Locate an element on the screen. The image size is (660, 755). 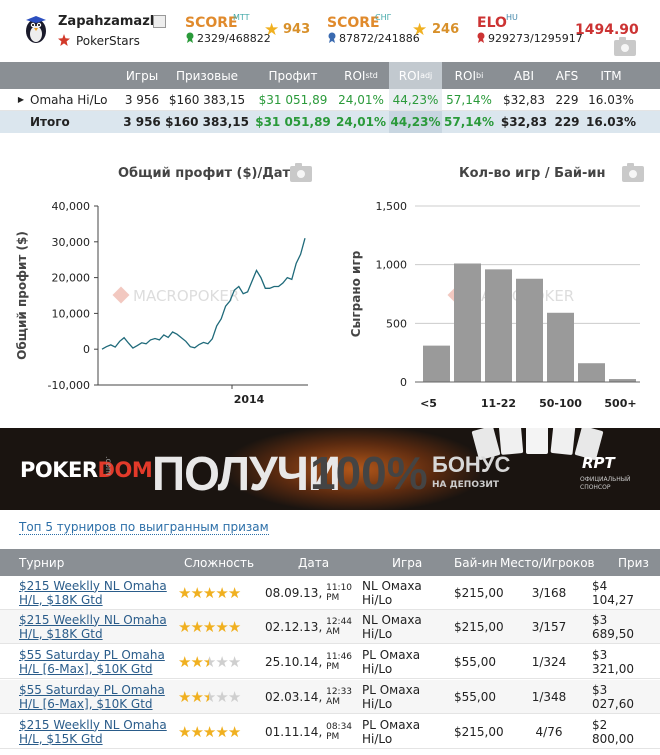
expand-triangle-icon: ▶ is located at coordinates (21, 99).